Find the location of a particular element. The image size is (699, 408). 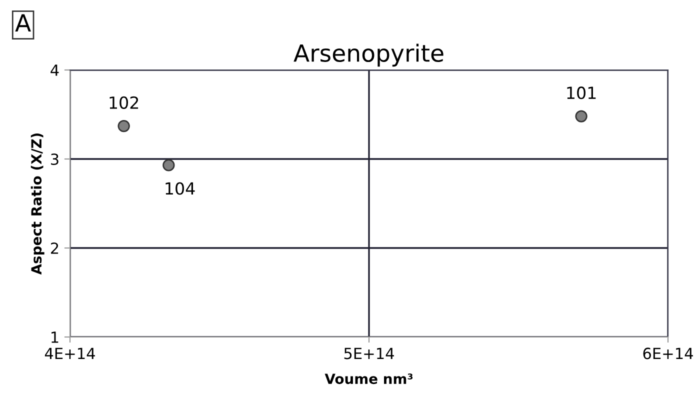

y-tick-label: 1 is located at coordinates (55, 337).